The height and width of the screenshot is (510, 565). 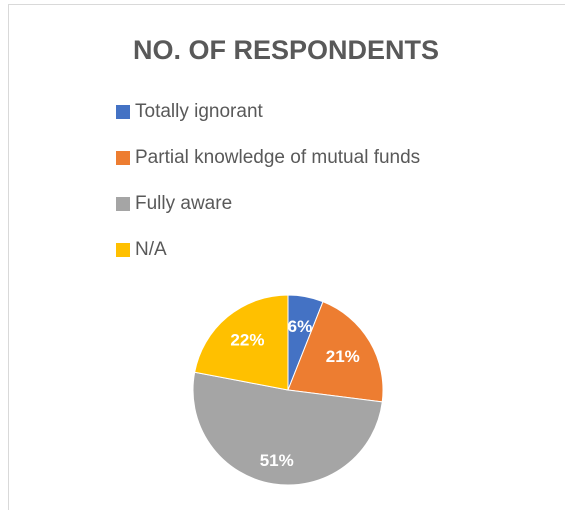 I want to click on slice-label: 22%, so click(x=247, y=339).